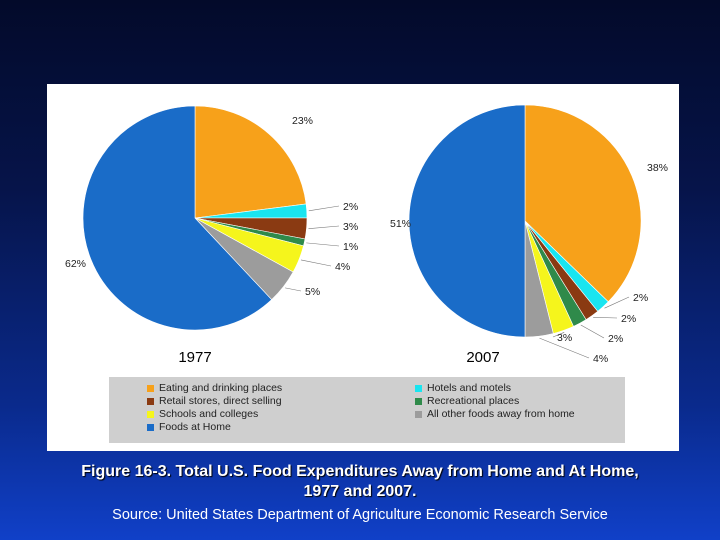 Image resolution: width=720 pixels, height=540 pixels. I want to click on legend-label: Retail stores, direct selling, so click(220, 401).